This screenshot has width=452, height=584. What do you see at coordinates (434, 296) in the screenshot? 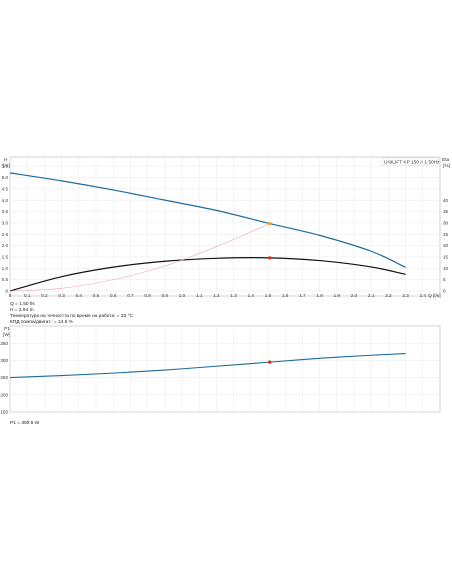
I see `x-axis-label: Q [l/s]` at bounding box center [434, 296].